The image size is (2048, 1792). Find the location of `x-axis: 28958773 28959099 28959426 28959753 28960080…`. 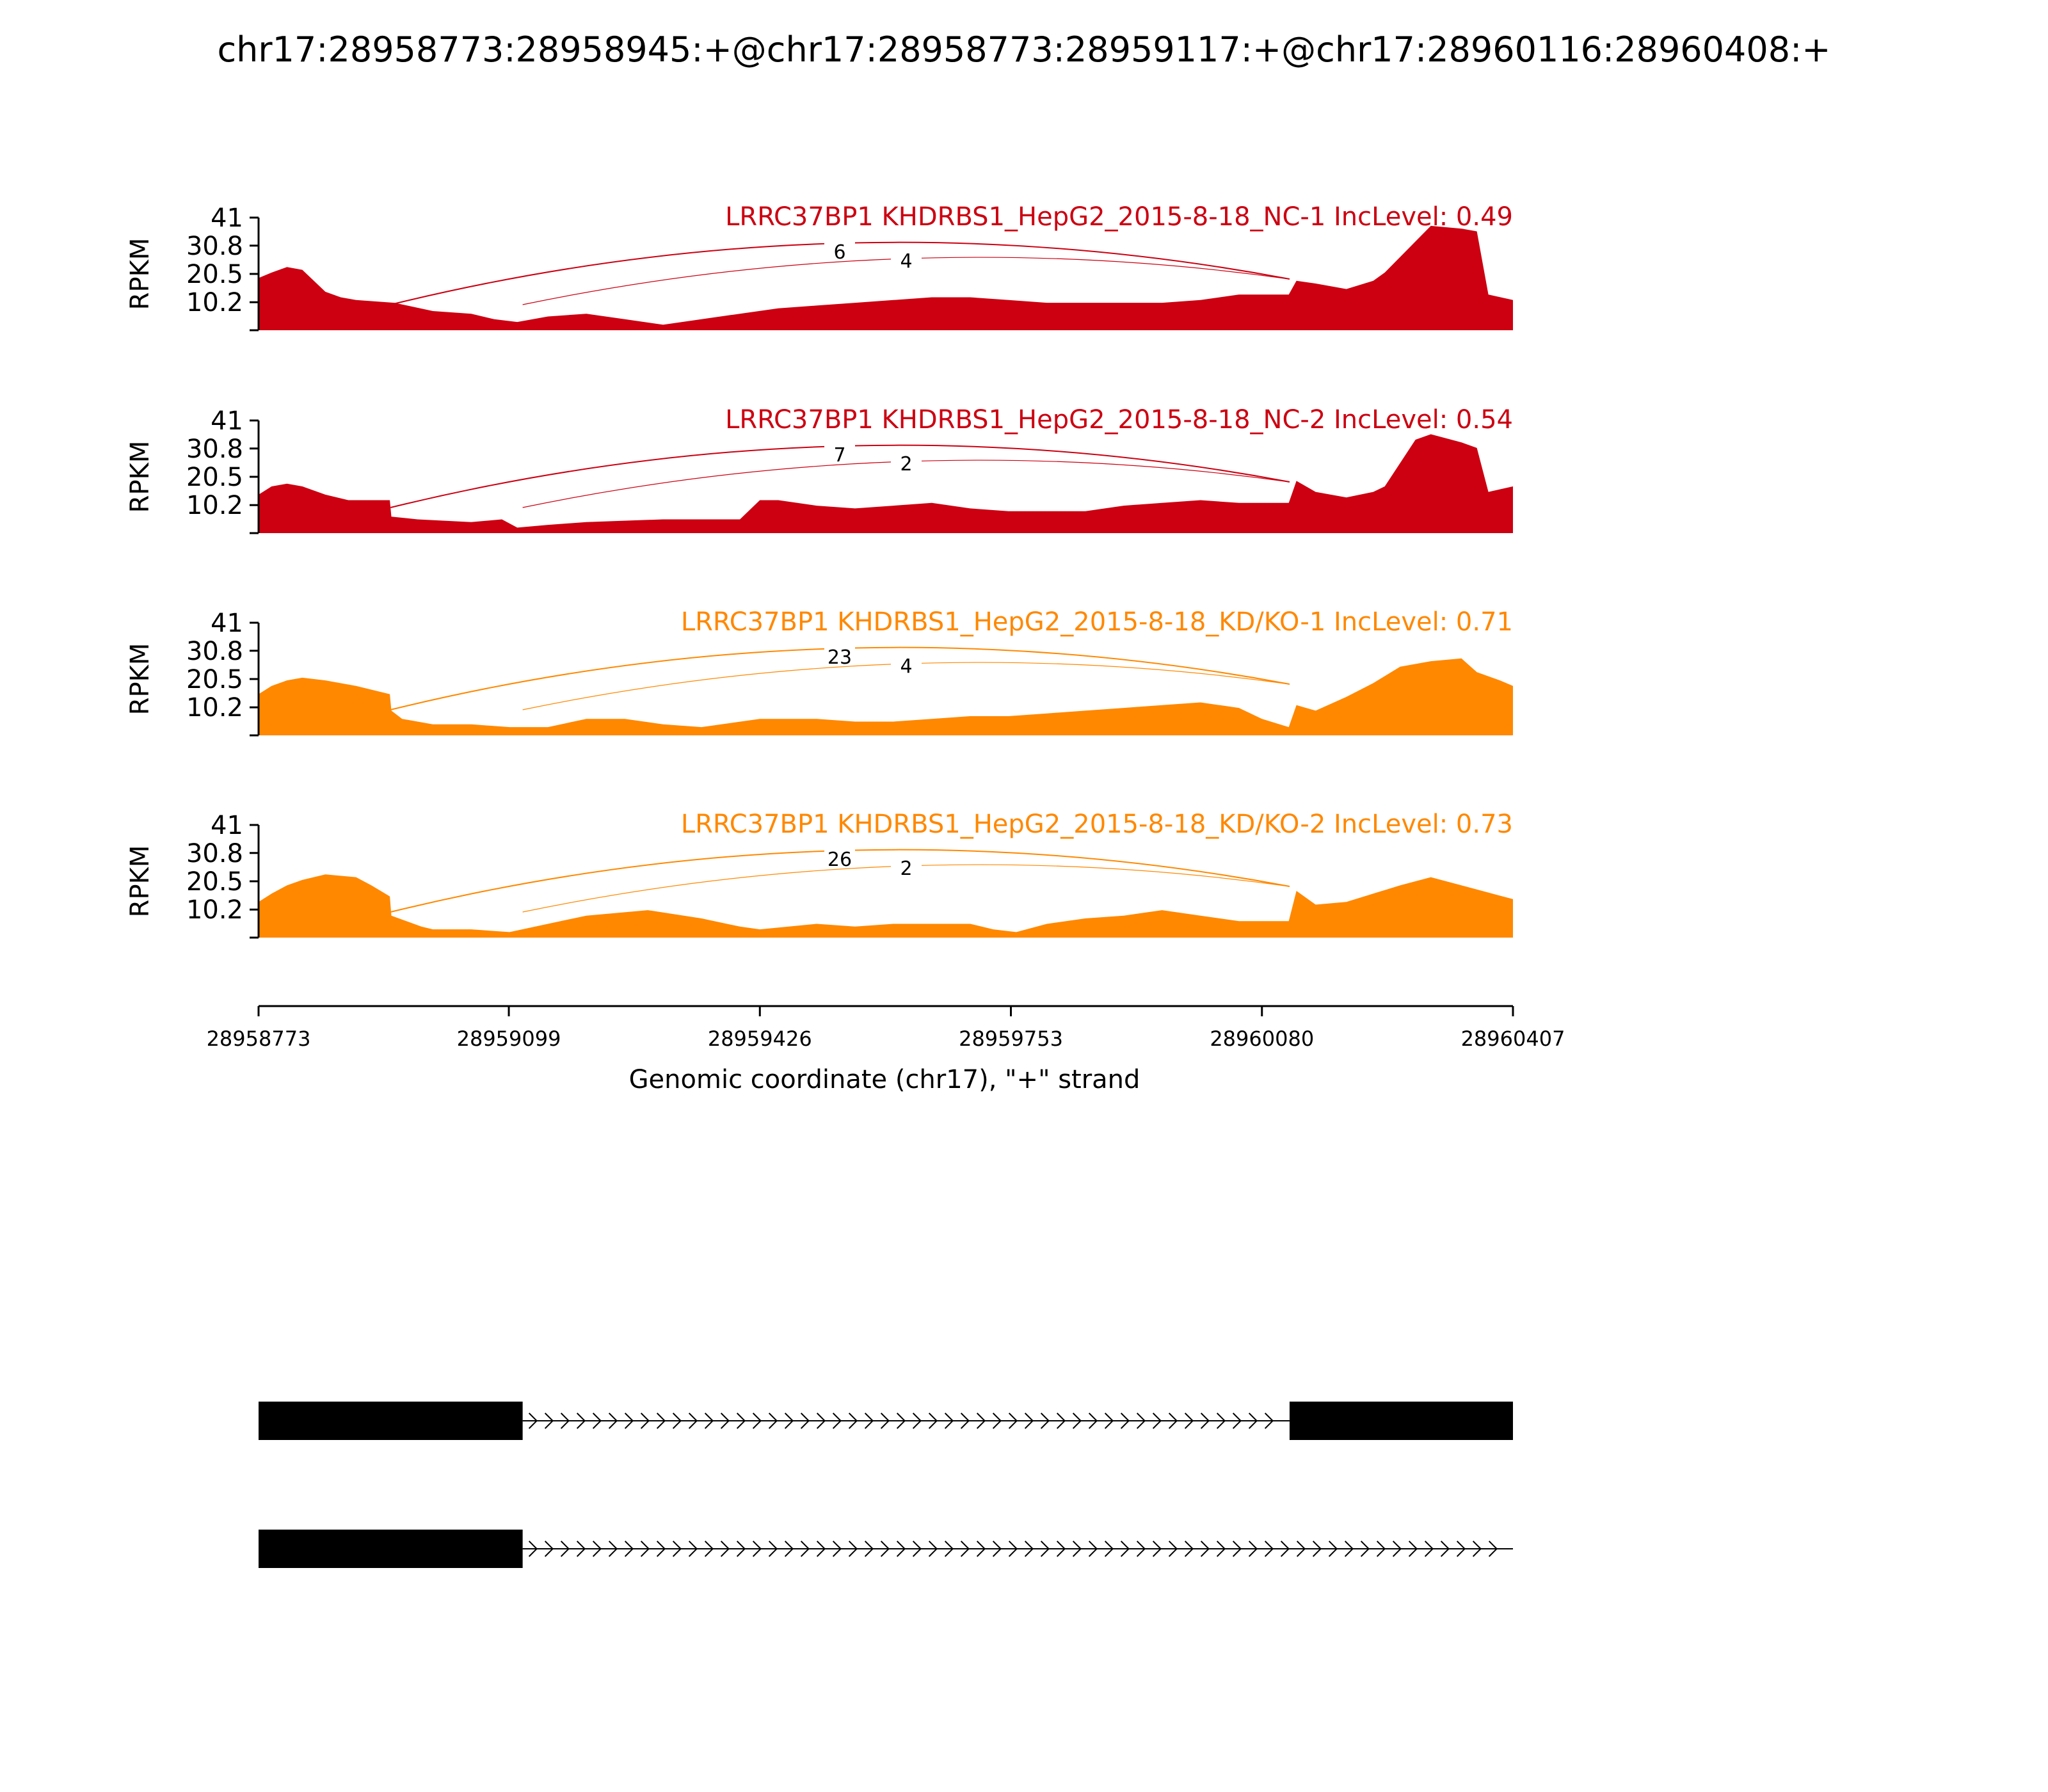

x-axis: 28958773 28959099 28959426 28959753 28960080… is located at coordinates (886, 1028).